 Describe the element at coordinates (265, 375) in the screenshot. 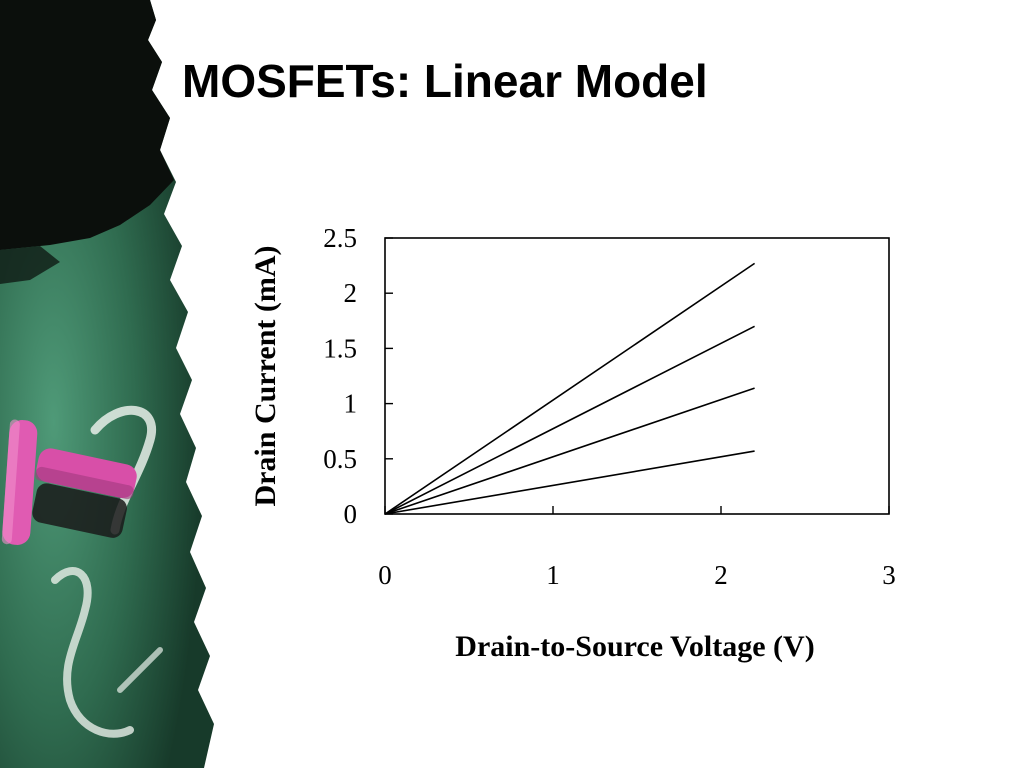

I see `y-axis-title: Drain Current (mA)` at that location.